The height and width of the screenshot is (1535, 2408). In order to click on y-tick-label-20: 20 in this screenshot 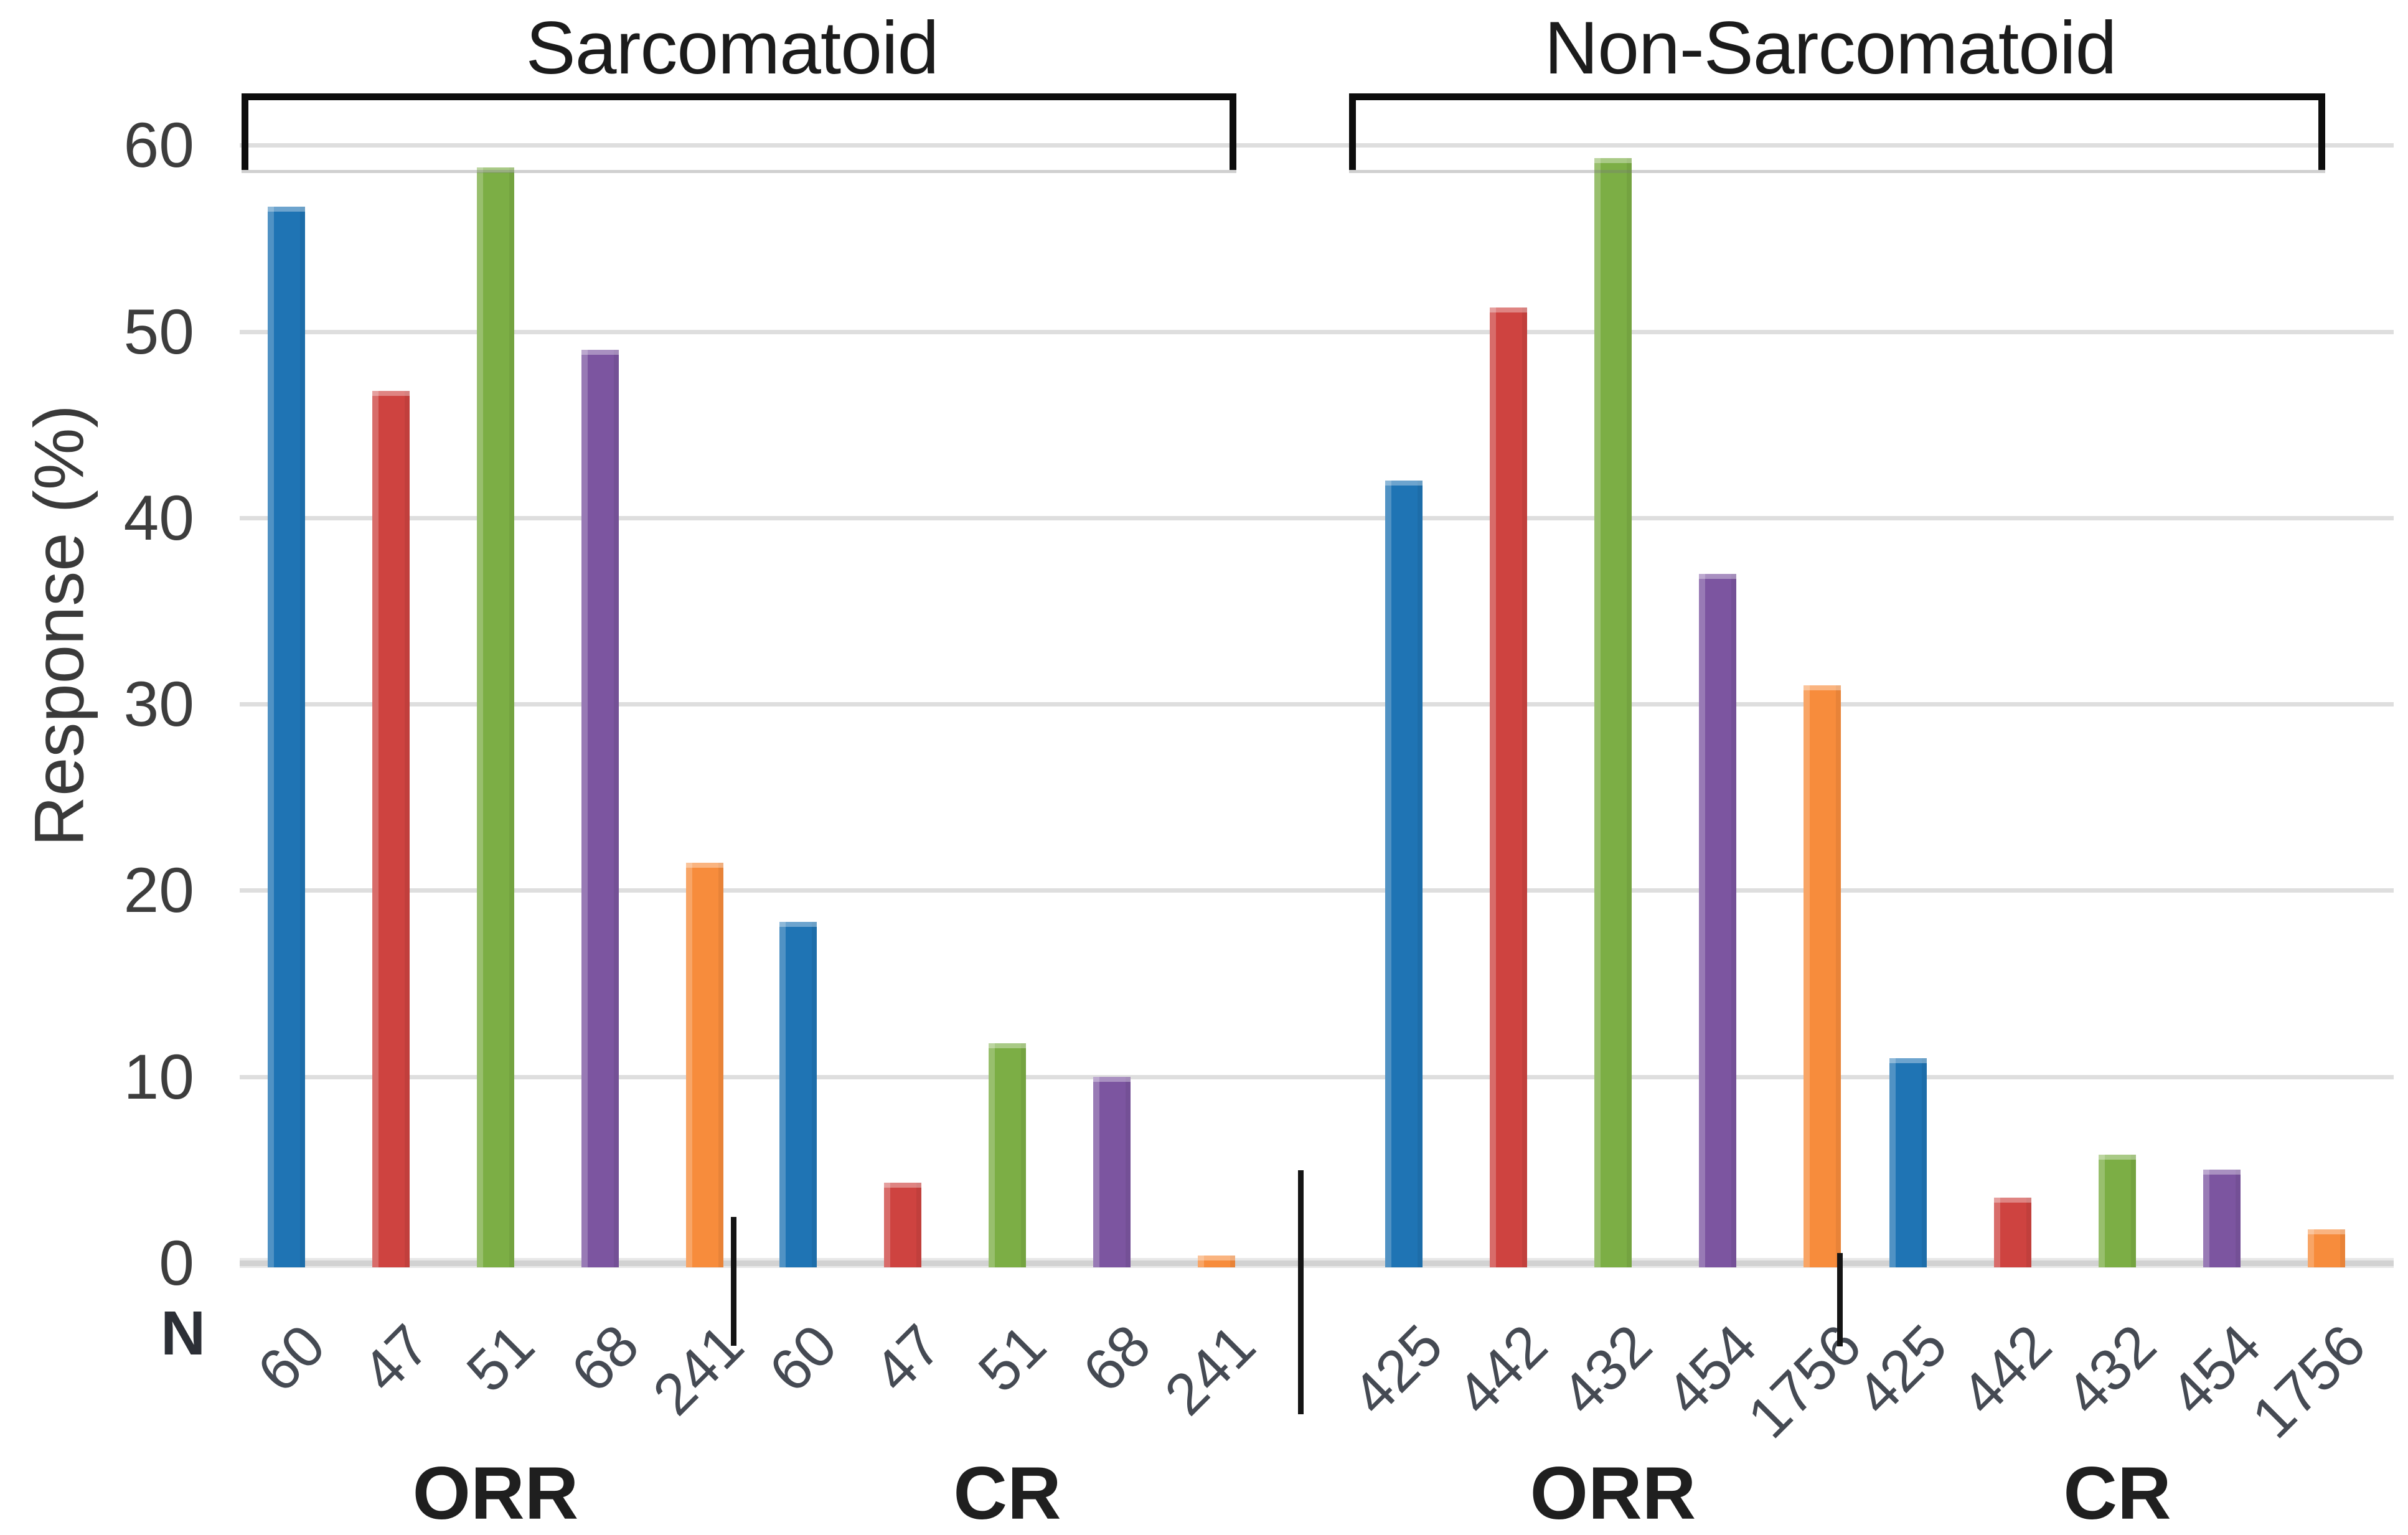, I will do `click(159, 890)`.